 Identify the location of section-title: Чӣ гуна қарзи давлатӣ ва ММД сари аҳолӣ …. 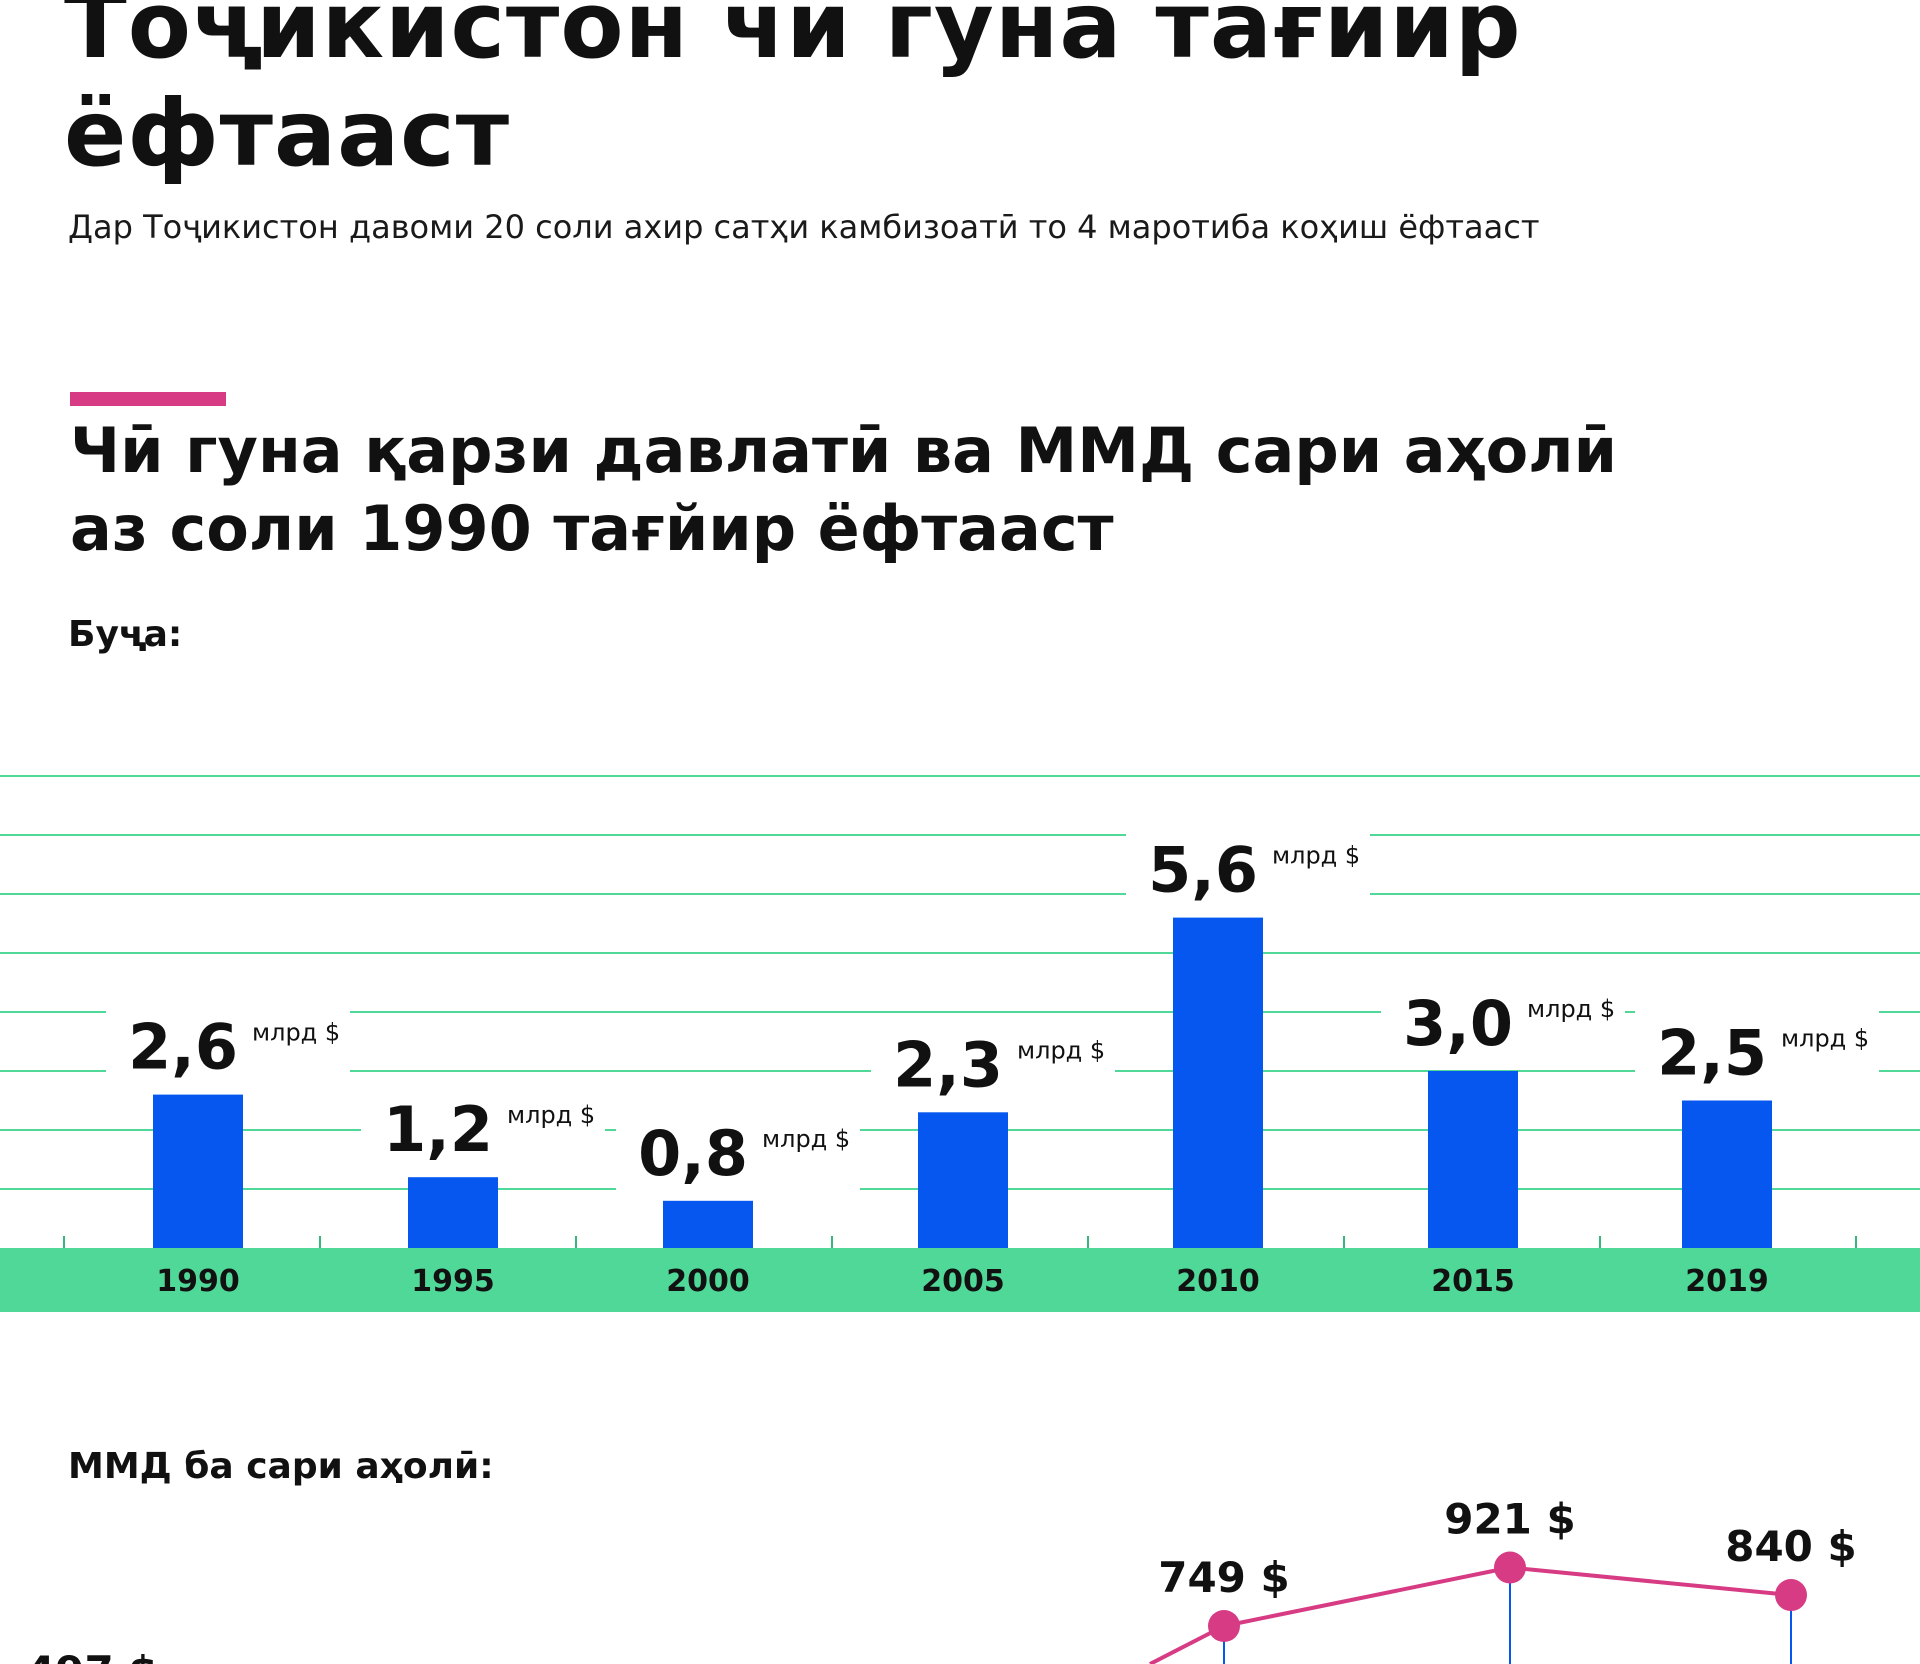
(950, 490).